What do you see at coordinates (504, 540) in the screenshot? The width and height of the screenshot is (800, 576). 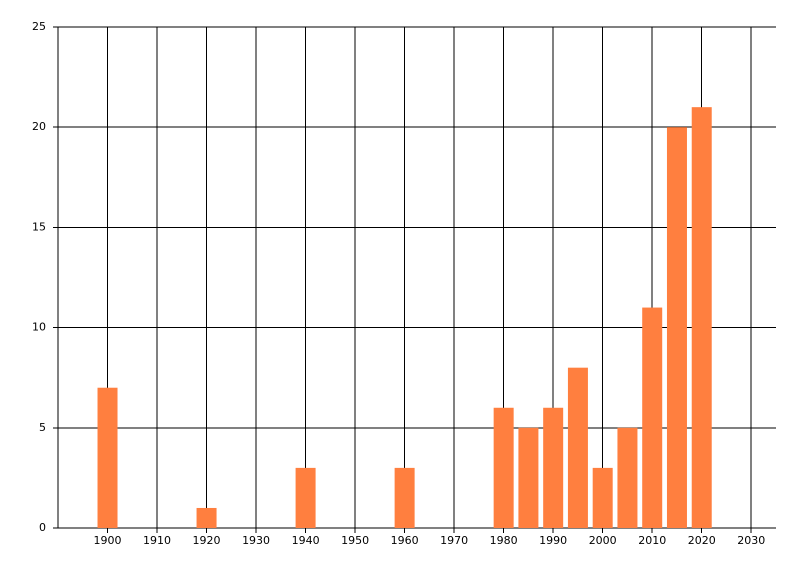 I see `x-tick-label: 1980` at bounding box center [504, 540].